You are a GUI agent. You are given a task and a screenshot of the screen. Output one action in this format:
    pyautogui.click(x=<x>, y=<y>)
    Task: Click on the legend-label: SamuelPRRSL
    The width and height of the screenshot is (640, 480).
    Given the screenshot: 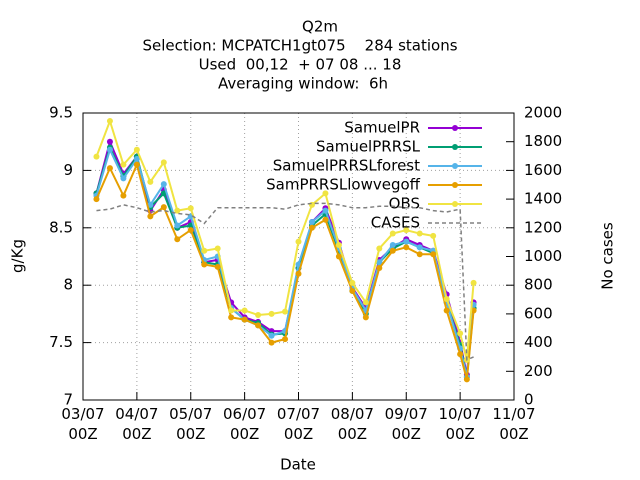 What is the action you would take?
    pyautogui.click(x=368, y=147)
    